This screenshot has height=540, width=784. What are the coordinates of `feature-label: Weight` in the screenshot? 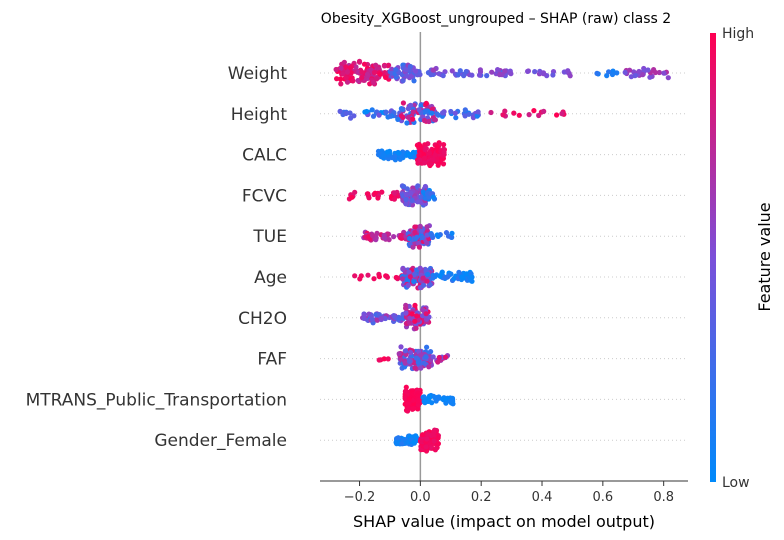 It's located at (258, 74).